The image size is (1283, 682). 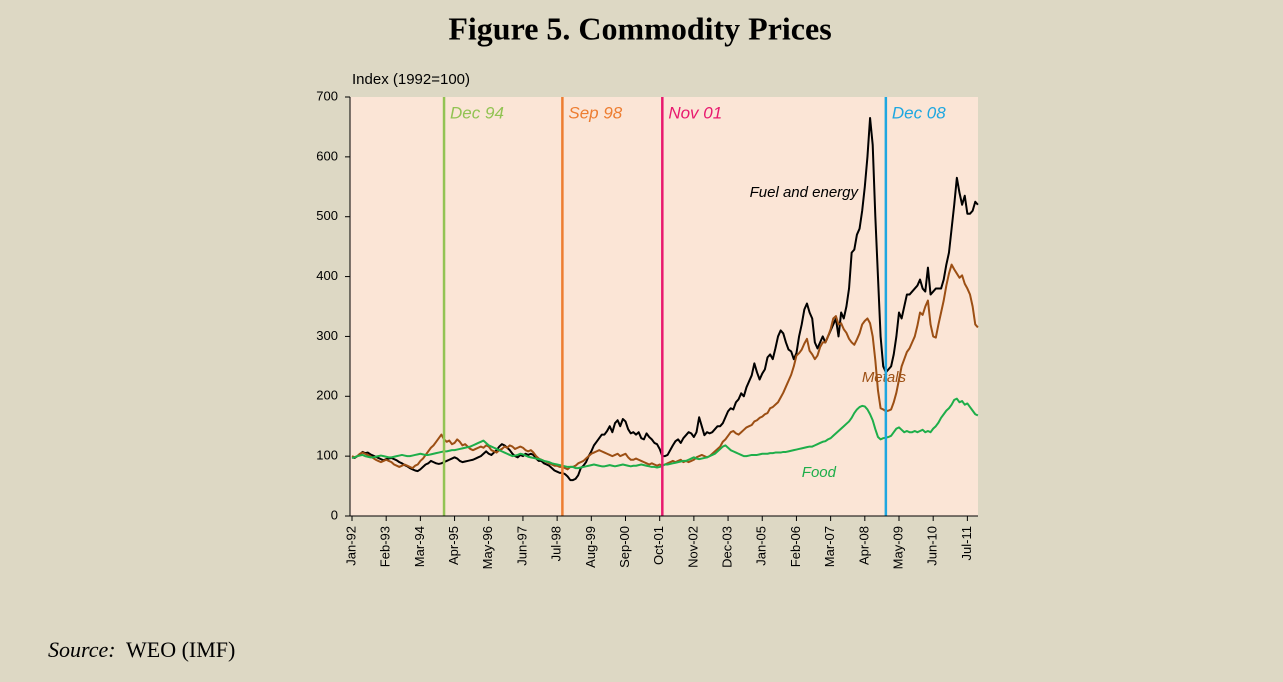 I want to click on series-line, so click(x=665, y=433).